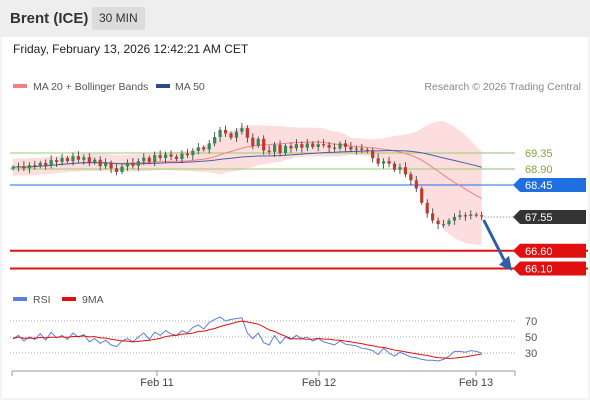 The width and height of the screenshot is (590, 400). Describe the element at coordinates (93, 300) in the screenshot. I see `legend-9ma-label: 9MA` at that location.